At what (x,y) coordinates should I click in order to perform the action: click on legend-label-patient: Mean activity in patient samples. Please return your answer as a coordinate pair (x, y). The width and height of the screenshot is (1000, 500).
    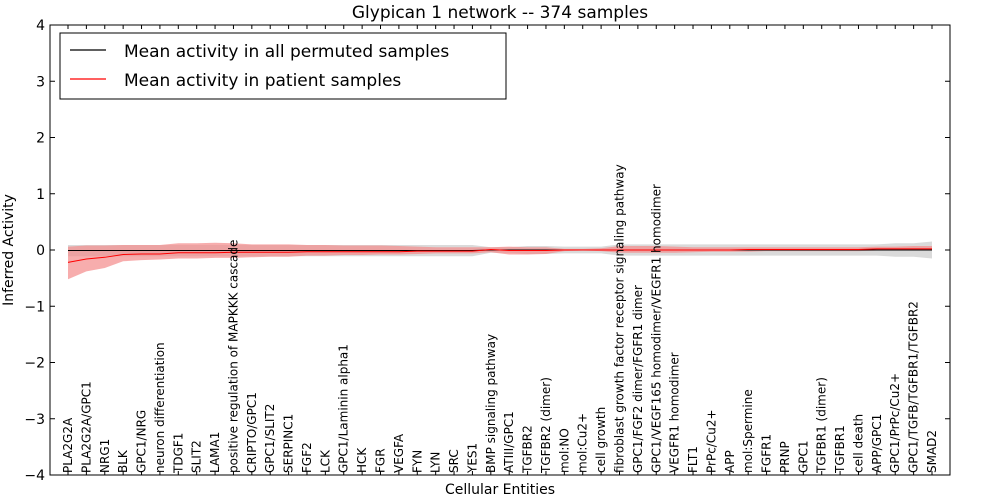
    Looking at the image, I should click on (262, 81).